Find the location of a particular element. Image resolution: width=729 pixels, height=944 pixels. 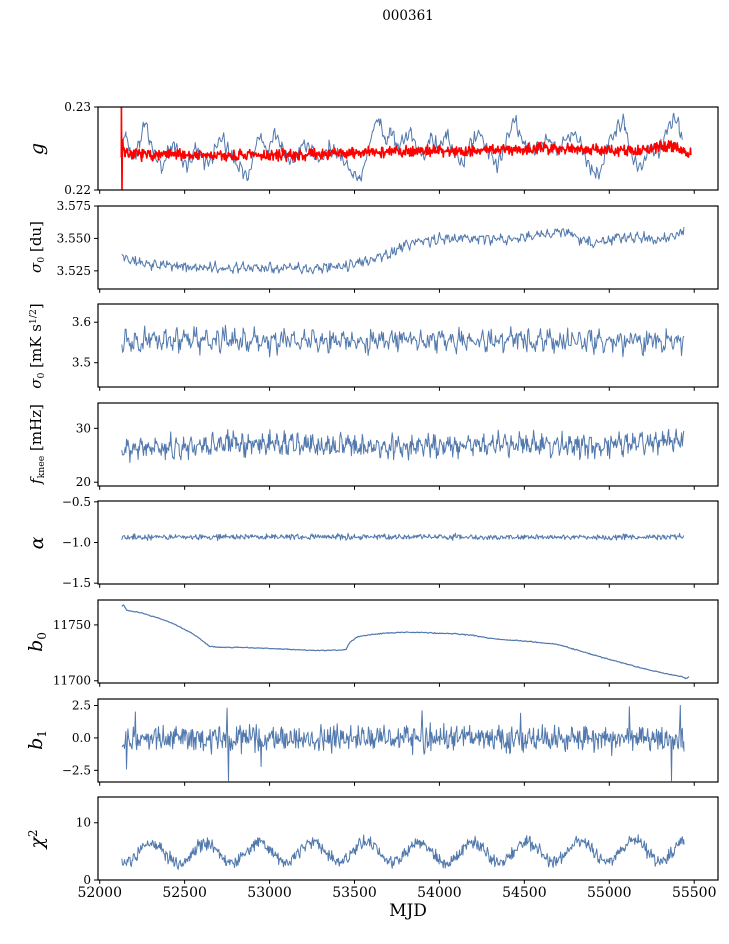

y-tick-label-f_knee: 30 is located at coordinates (83, 428).